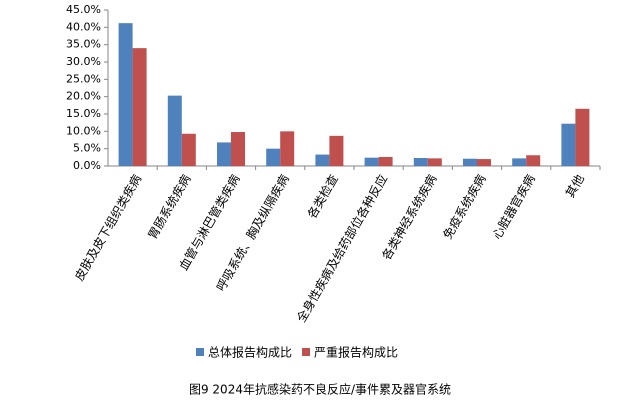  What do you see at coordinates (341, 248) in the screenshot?
I see `x-tick-label: 全身性疾病及给药部位各种反应` at bounding box center [341, 248].